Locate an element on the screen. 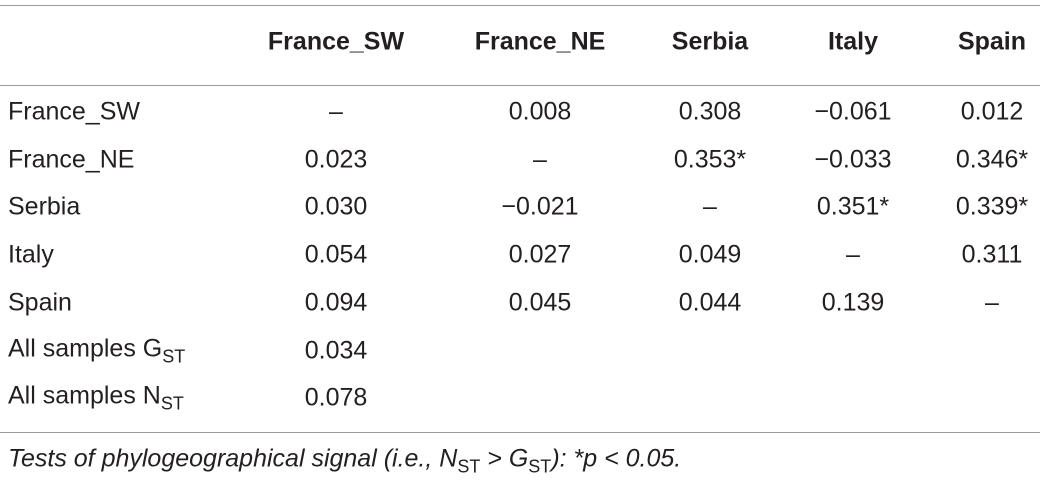 The width and height of the screenshot is (1040, 481). label-text: Spain is located at coordinates (40, 302).